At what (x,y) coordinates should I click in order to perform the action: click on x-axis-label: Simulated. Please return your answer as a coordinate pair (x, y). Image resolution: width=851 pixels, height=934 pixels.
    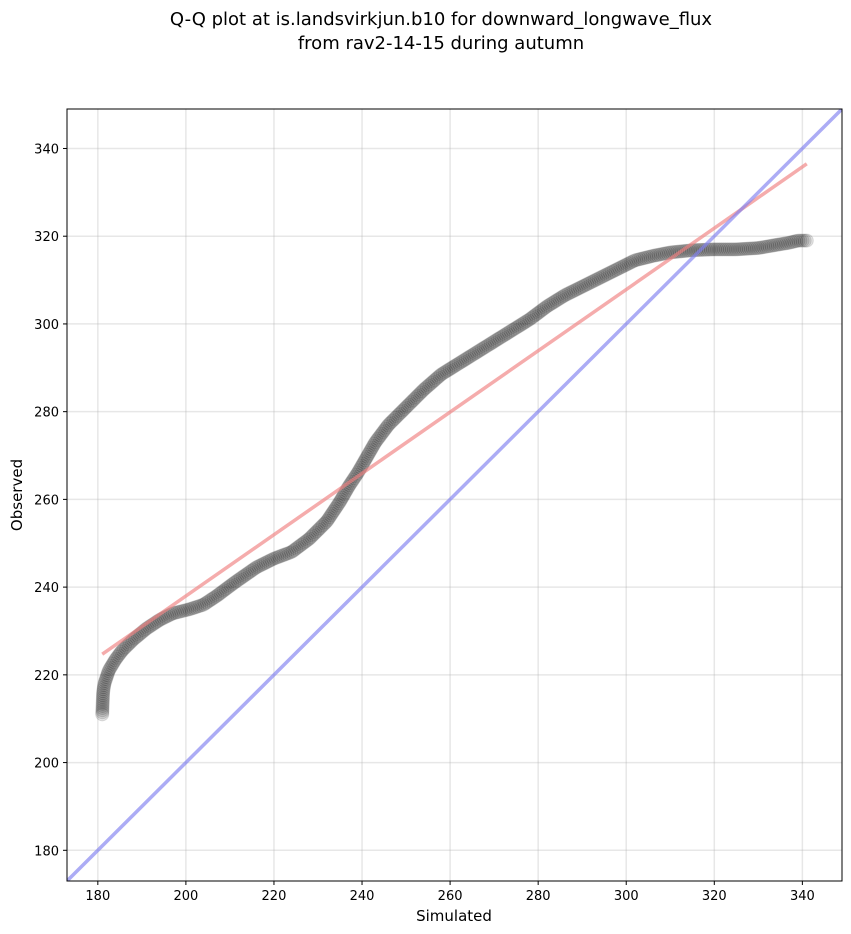
    Looking at the image, I should click on (454, 916).